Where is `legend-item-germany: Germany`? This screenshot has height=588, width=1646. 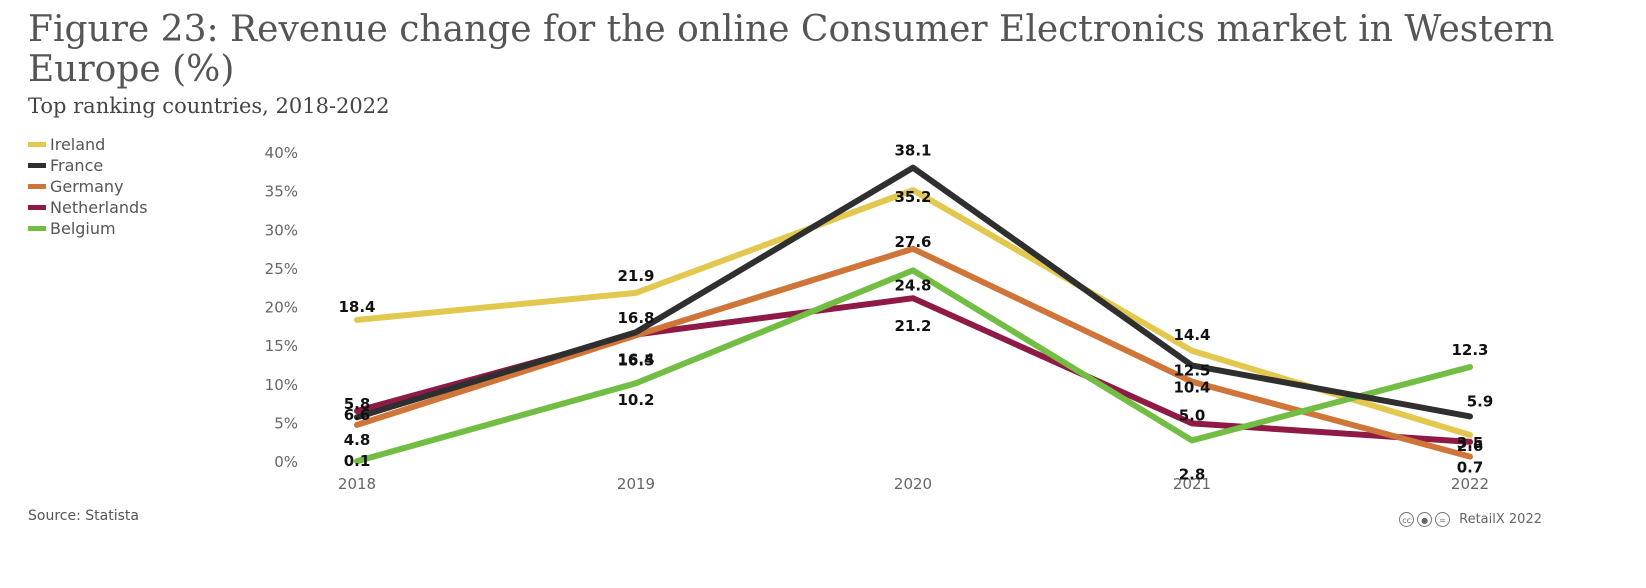 legend-item-germany: Germany is located at coordinates (88, 186).